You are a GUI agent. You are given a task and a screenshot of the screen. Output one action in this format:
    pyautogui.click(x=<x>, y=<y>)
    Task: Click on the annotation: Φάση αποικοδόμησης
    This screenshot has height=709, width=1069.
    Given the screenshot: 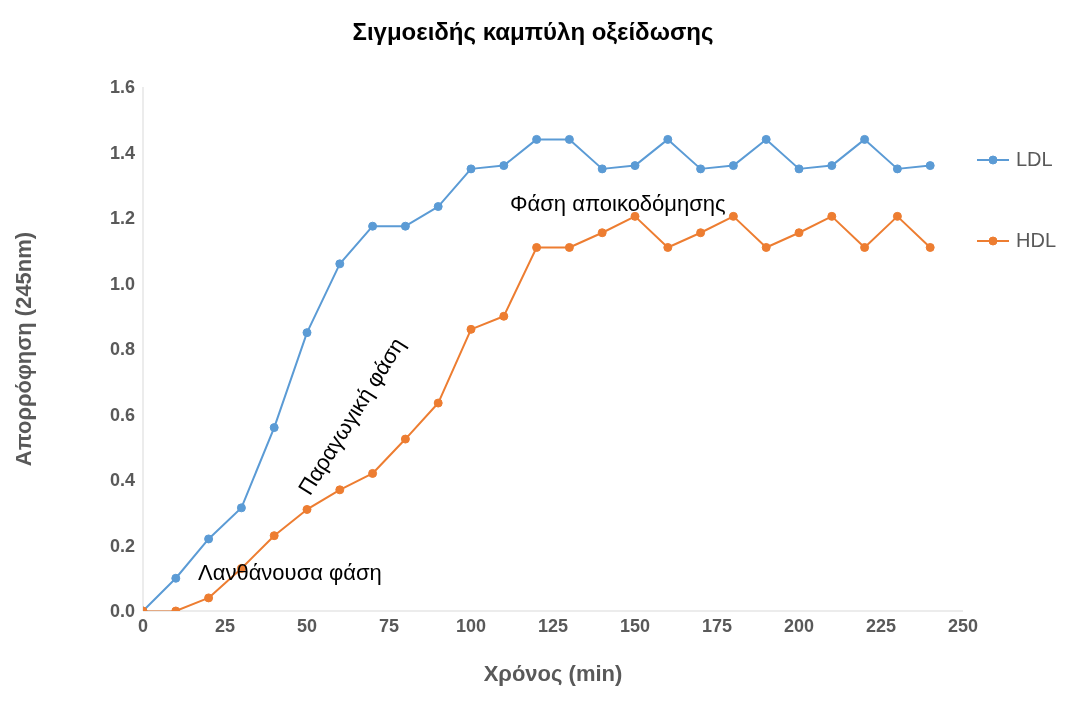 What is the action you would take?
    pyautogui.click(x=618, y=204)
    